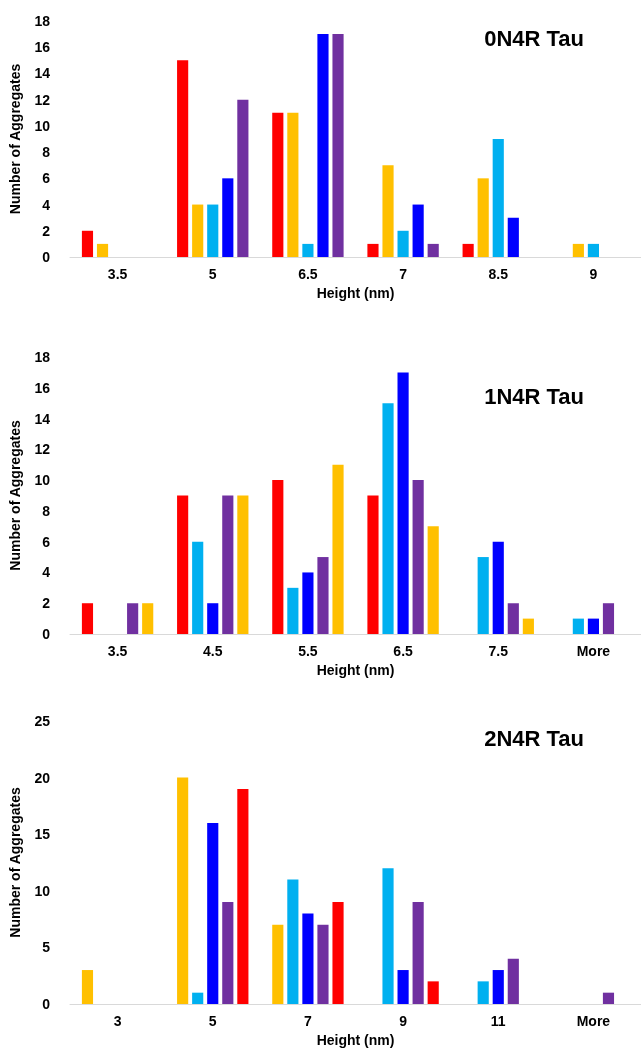 The height and width of the screenshot is (1059, 641). I want to click on y-tick-label: 5, so click(46, 947).